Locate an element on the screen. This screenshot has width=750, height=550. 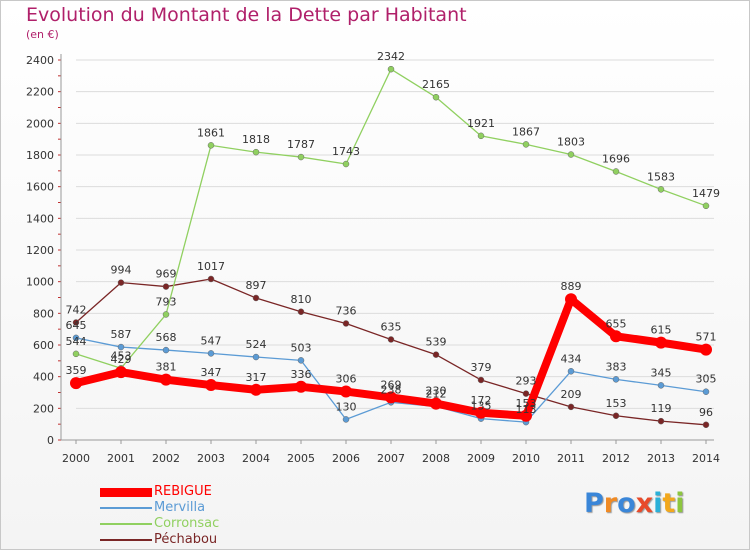
data-label: 810 is located at coordinates (301, 299).